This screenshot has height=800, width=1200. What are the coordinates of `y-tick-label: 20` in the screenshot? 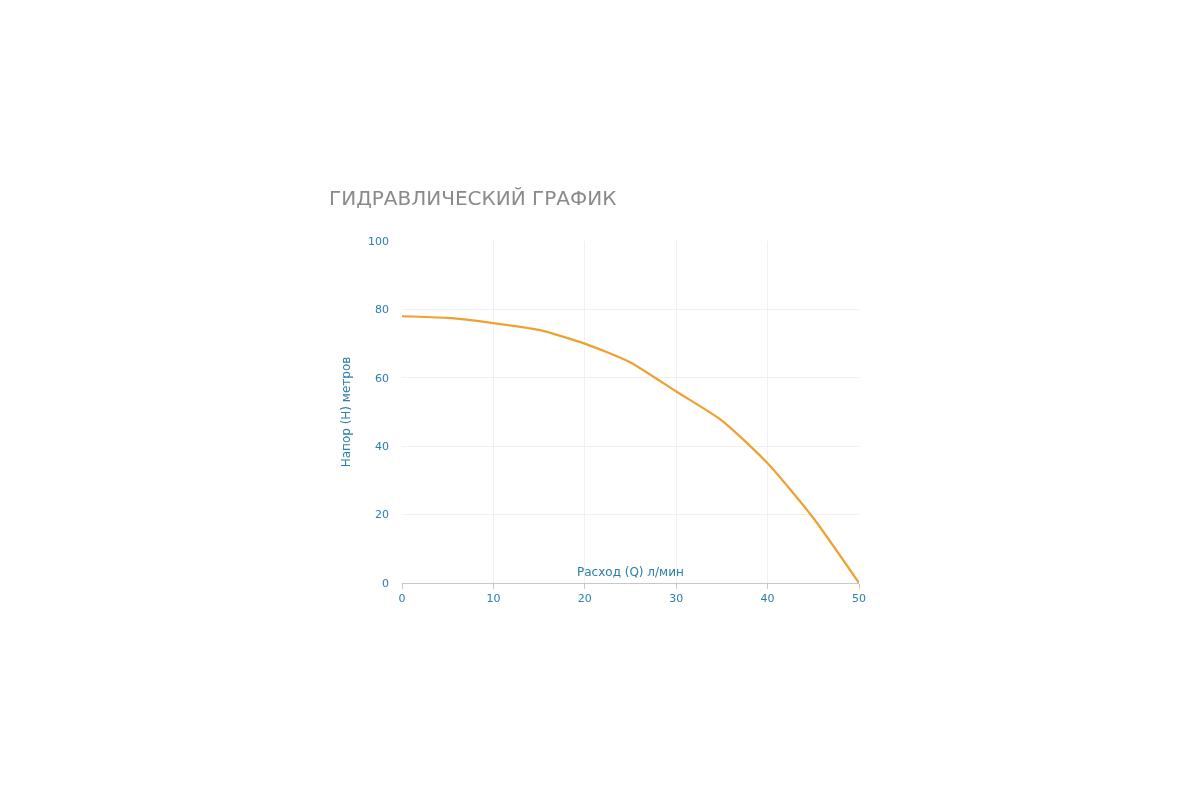 It's located at (382, 515).